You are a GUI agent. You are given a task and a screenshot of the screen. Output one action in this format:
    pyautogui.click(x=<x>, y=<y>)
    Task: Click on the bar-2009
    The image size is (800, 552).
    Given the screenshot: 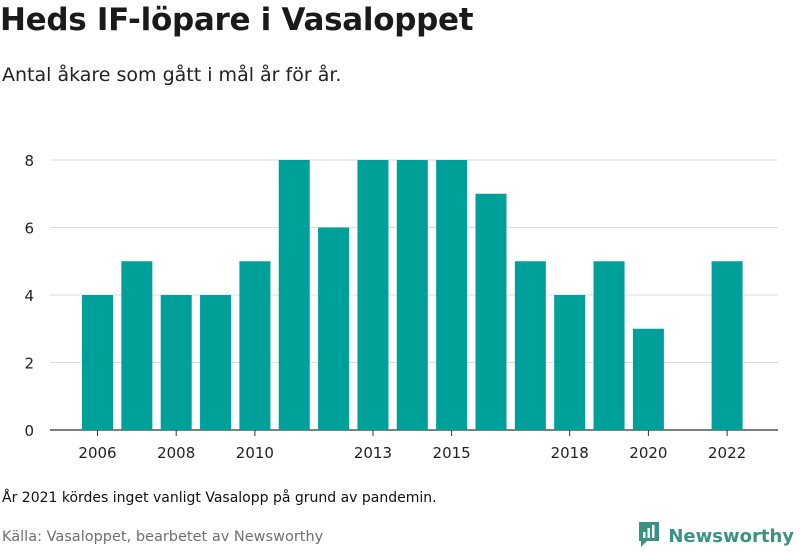 What is the action you would take?
    pyautogui.click(x=216, y=362)
    